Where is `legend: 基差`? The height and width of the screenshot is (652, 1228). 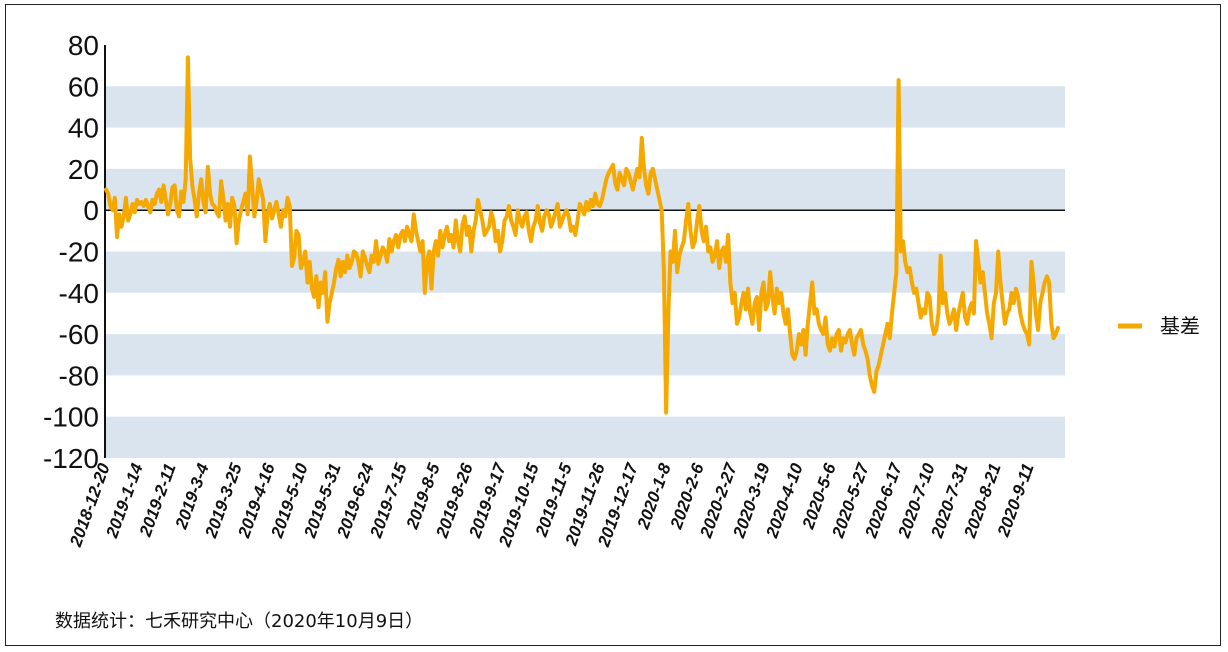
legend: 基差 is located at coordinates (1159, 326).